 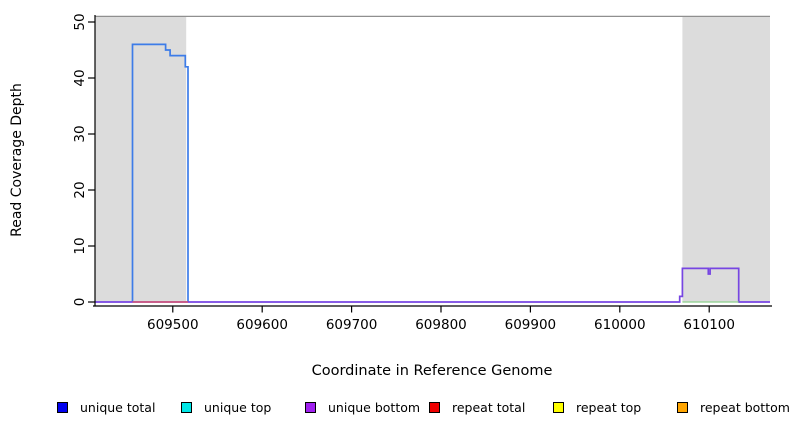 What do you see at coordinates (238, 407) in the screenshot?
I see `legend-label: unique top` at bounding box center [238, 407].